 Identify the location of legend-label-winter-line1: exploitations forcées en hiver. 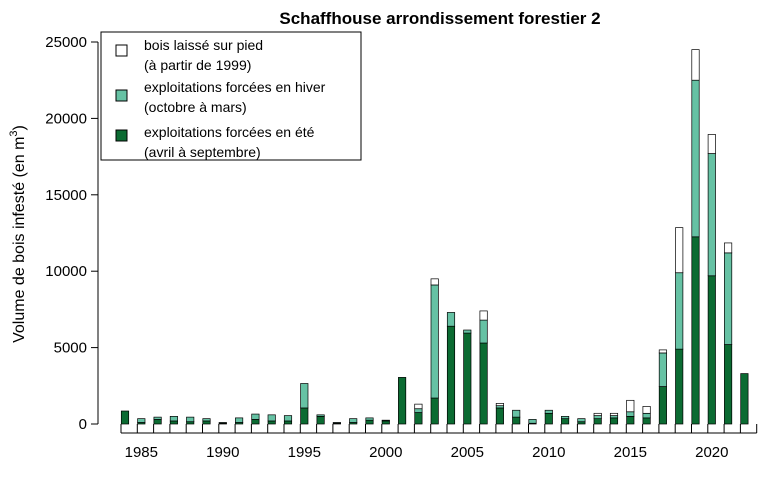
(235, 87).